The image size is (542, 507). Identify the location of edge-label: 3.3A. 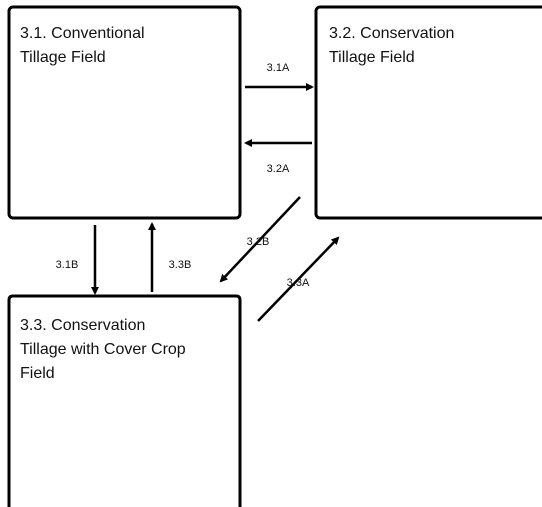
(298, 283).